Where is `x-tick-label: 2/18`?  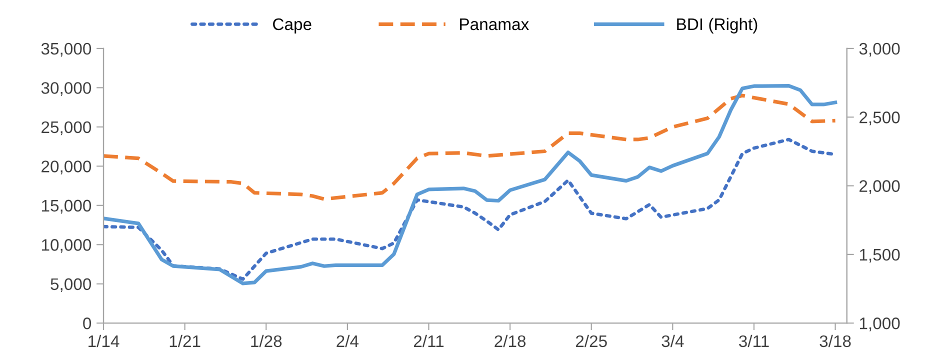
x-tick-label: 2/18 is located at coordinates (510, 341).